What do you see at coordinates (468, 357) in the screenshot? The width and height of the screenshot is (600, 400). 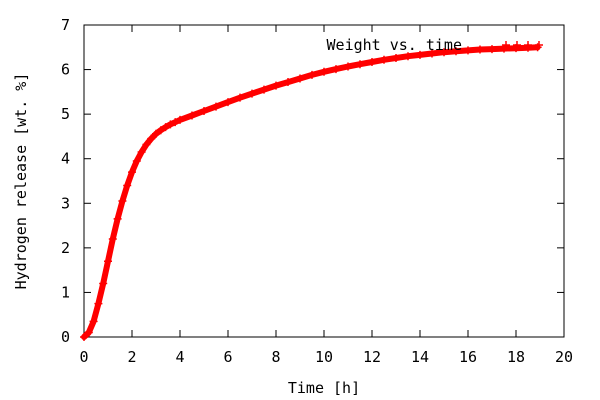 I see `x-tick-label: 16` at bounding box center [468, 357].